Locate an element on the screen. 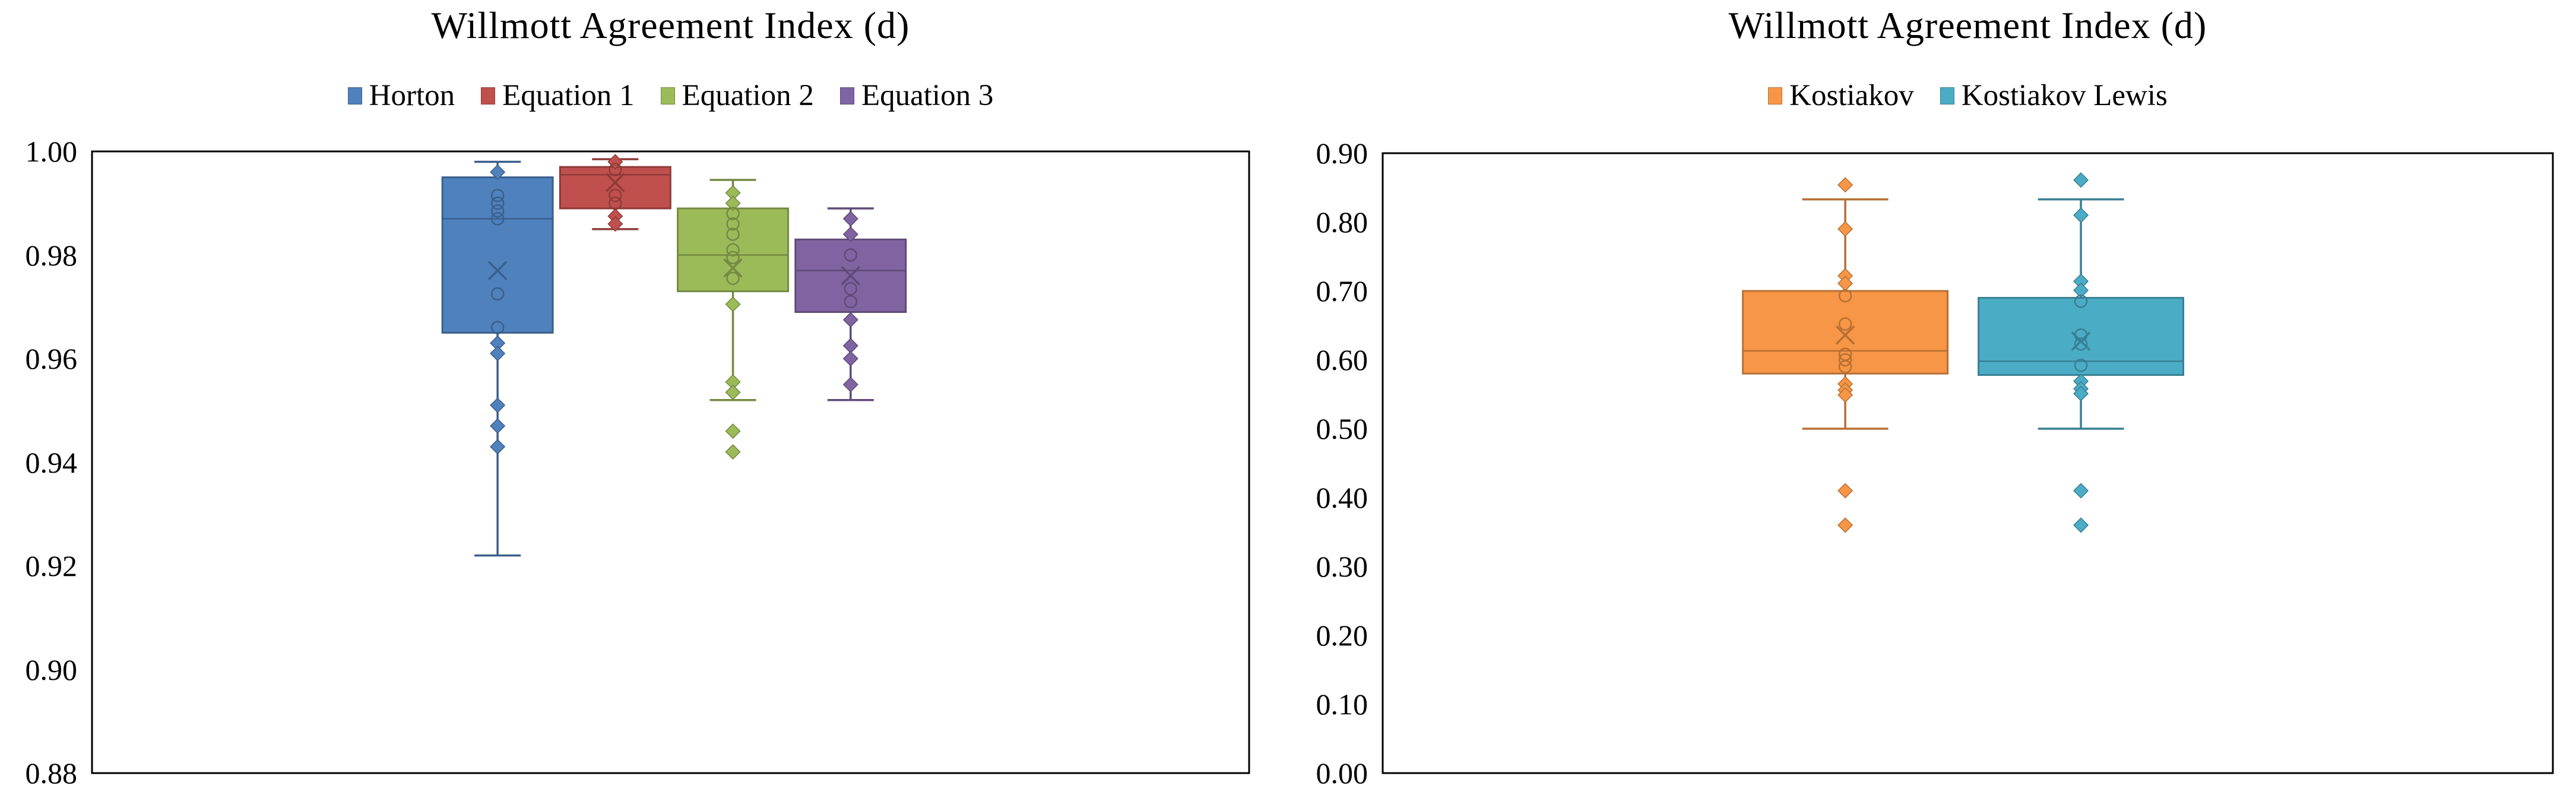  legend-label: Kostiakov Lewis is located at coordinates (2064, 95).